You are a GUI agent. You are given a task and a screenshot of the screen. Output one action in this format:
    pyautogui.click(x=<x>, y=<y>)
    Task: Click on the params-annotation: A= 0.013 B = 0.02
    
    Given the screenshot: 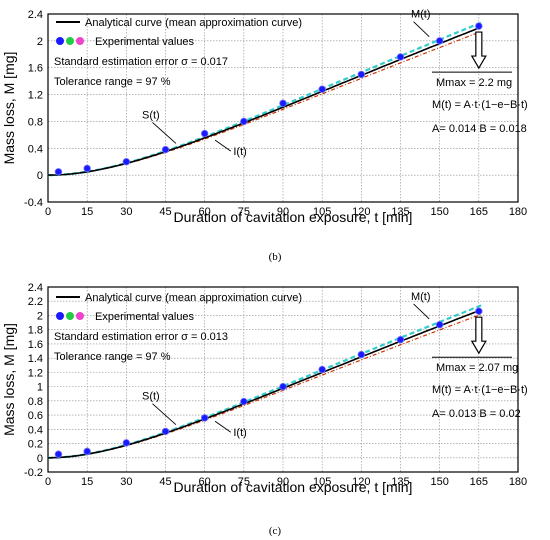 What is the action you would take?
    pyautogui.click(x=476, y=414)
    